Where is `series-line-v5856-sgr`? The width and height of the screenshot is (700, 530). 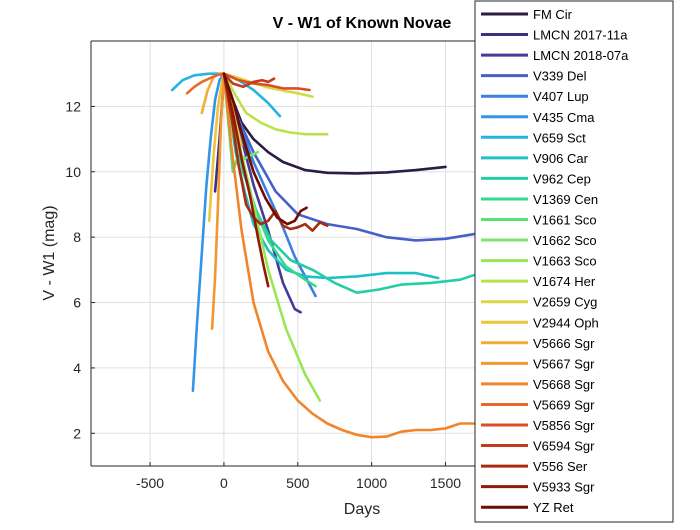 series-line-v5856-sgr is located at coordinates (266, 82).